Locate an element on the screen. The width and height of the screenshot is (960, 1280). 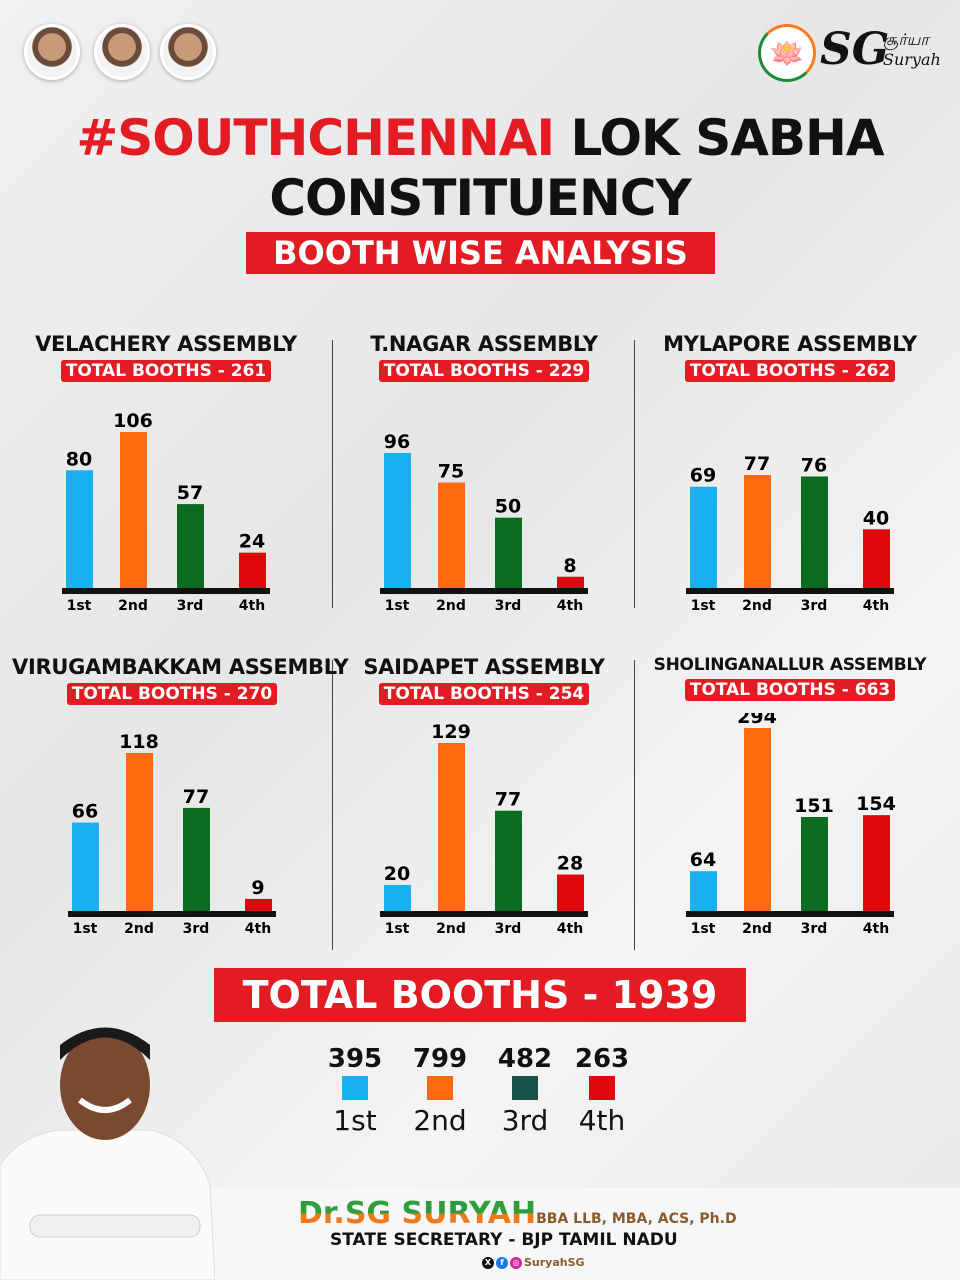
data-label: 28 is located at coordinates (570, 864).